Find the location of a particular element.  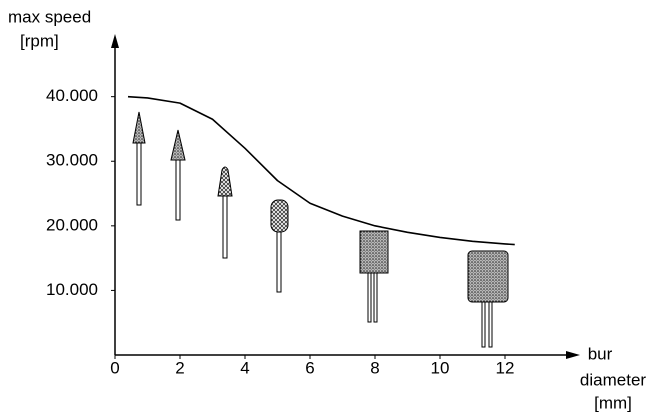

x-tick-label: 6 is located at coordinates (309, 367).